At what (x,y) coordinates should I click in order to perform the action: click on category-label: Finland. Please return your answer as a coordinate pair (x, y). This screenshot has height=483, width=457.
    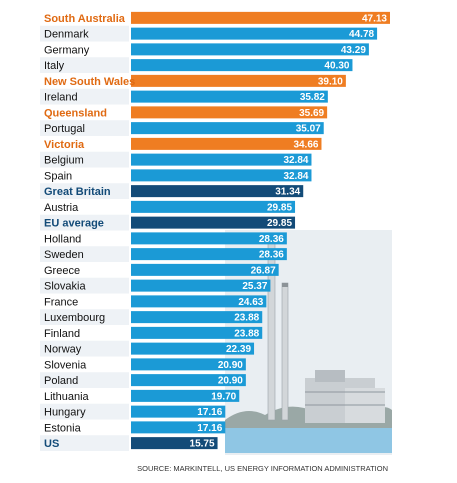
    Looking at the image, I should click on (62, 334).